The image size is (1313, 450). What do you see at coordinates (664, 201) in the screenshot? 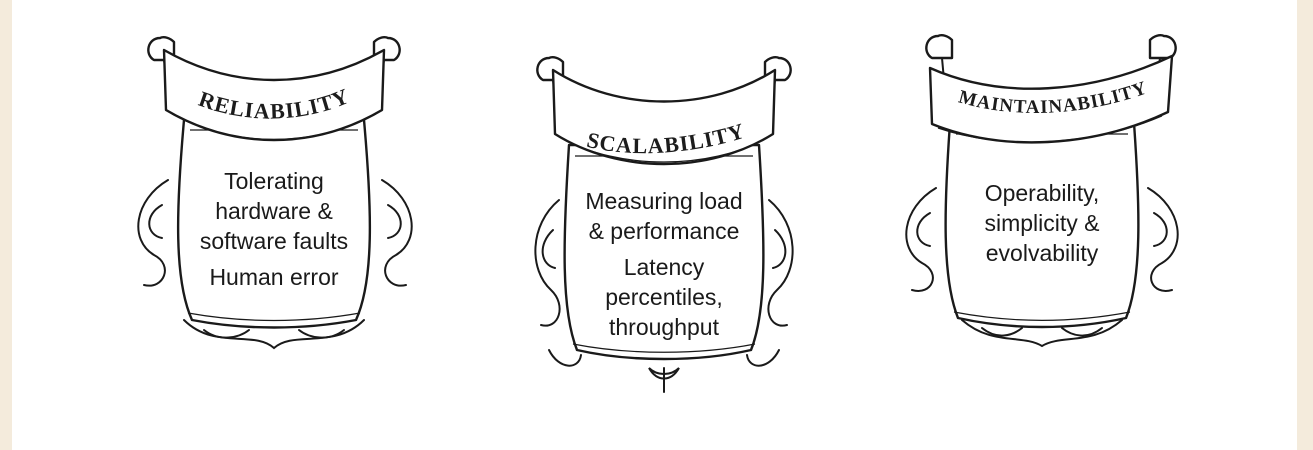
I see `body-line: Measuring load` at bounding box center [664, 201].